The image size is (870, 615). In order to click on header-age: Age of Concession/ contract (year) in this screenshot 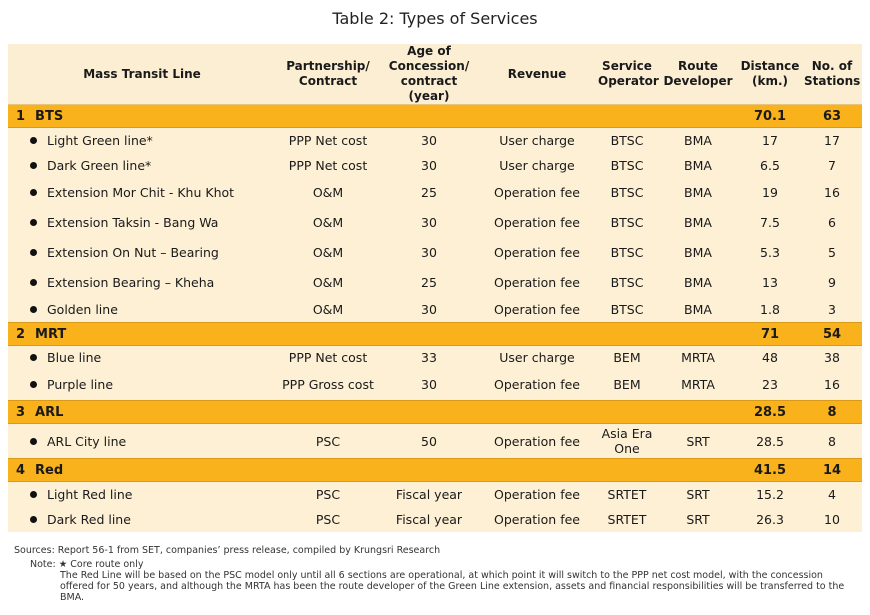, I will do `click(429, 74)`.